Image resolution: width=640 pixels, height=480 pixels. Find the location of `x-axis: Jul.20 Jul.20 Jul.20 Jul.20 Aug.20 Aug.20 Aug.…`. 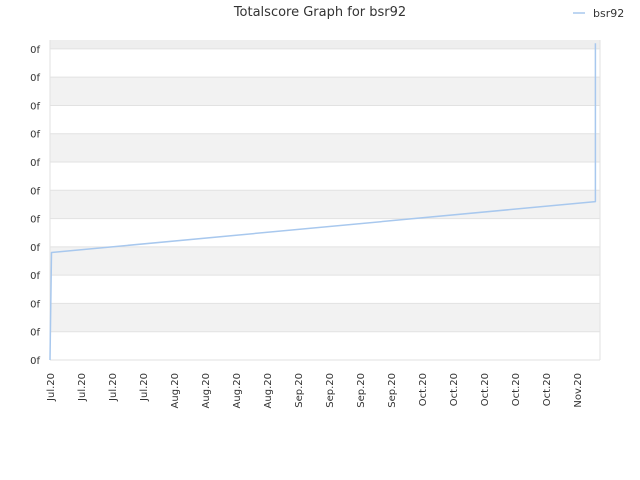

x-axis: Jul.20 Jul.20 Jul.20 Jul.20 Aug.20 Aug.20 Aug.… is located at coordinates (315, 390).